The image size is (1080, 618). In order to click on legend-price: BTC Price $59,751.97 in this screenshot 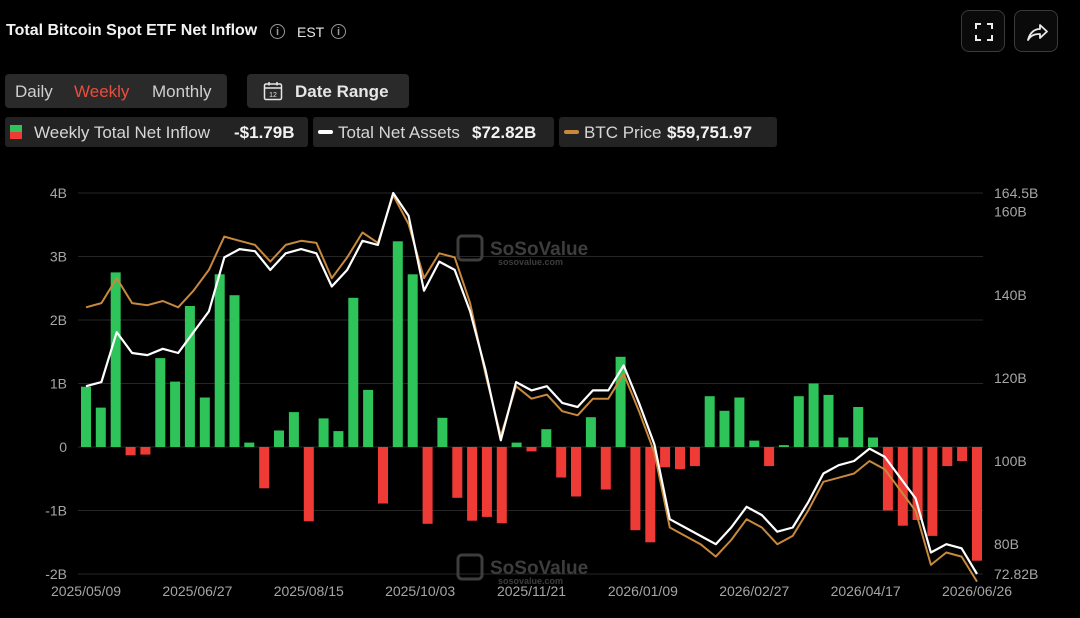, I will do `click(668, 132)`.